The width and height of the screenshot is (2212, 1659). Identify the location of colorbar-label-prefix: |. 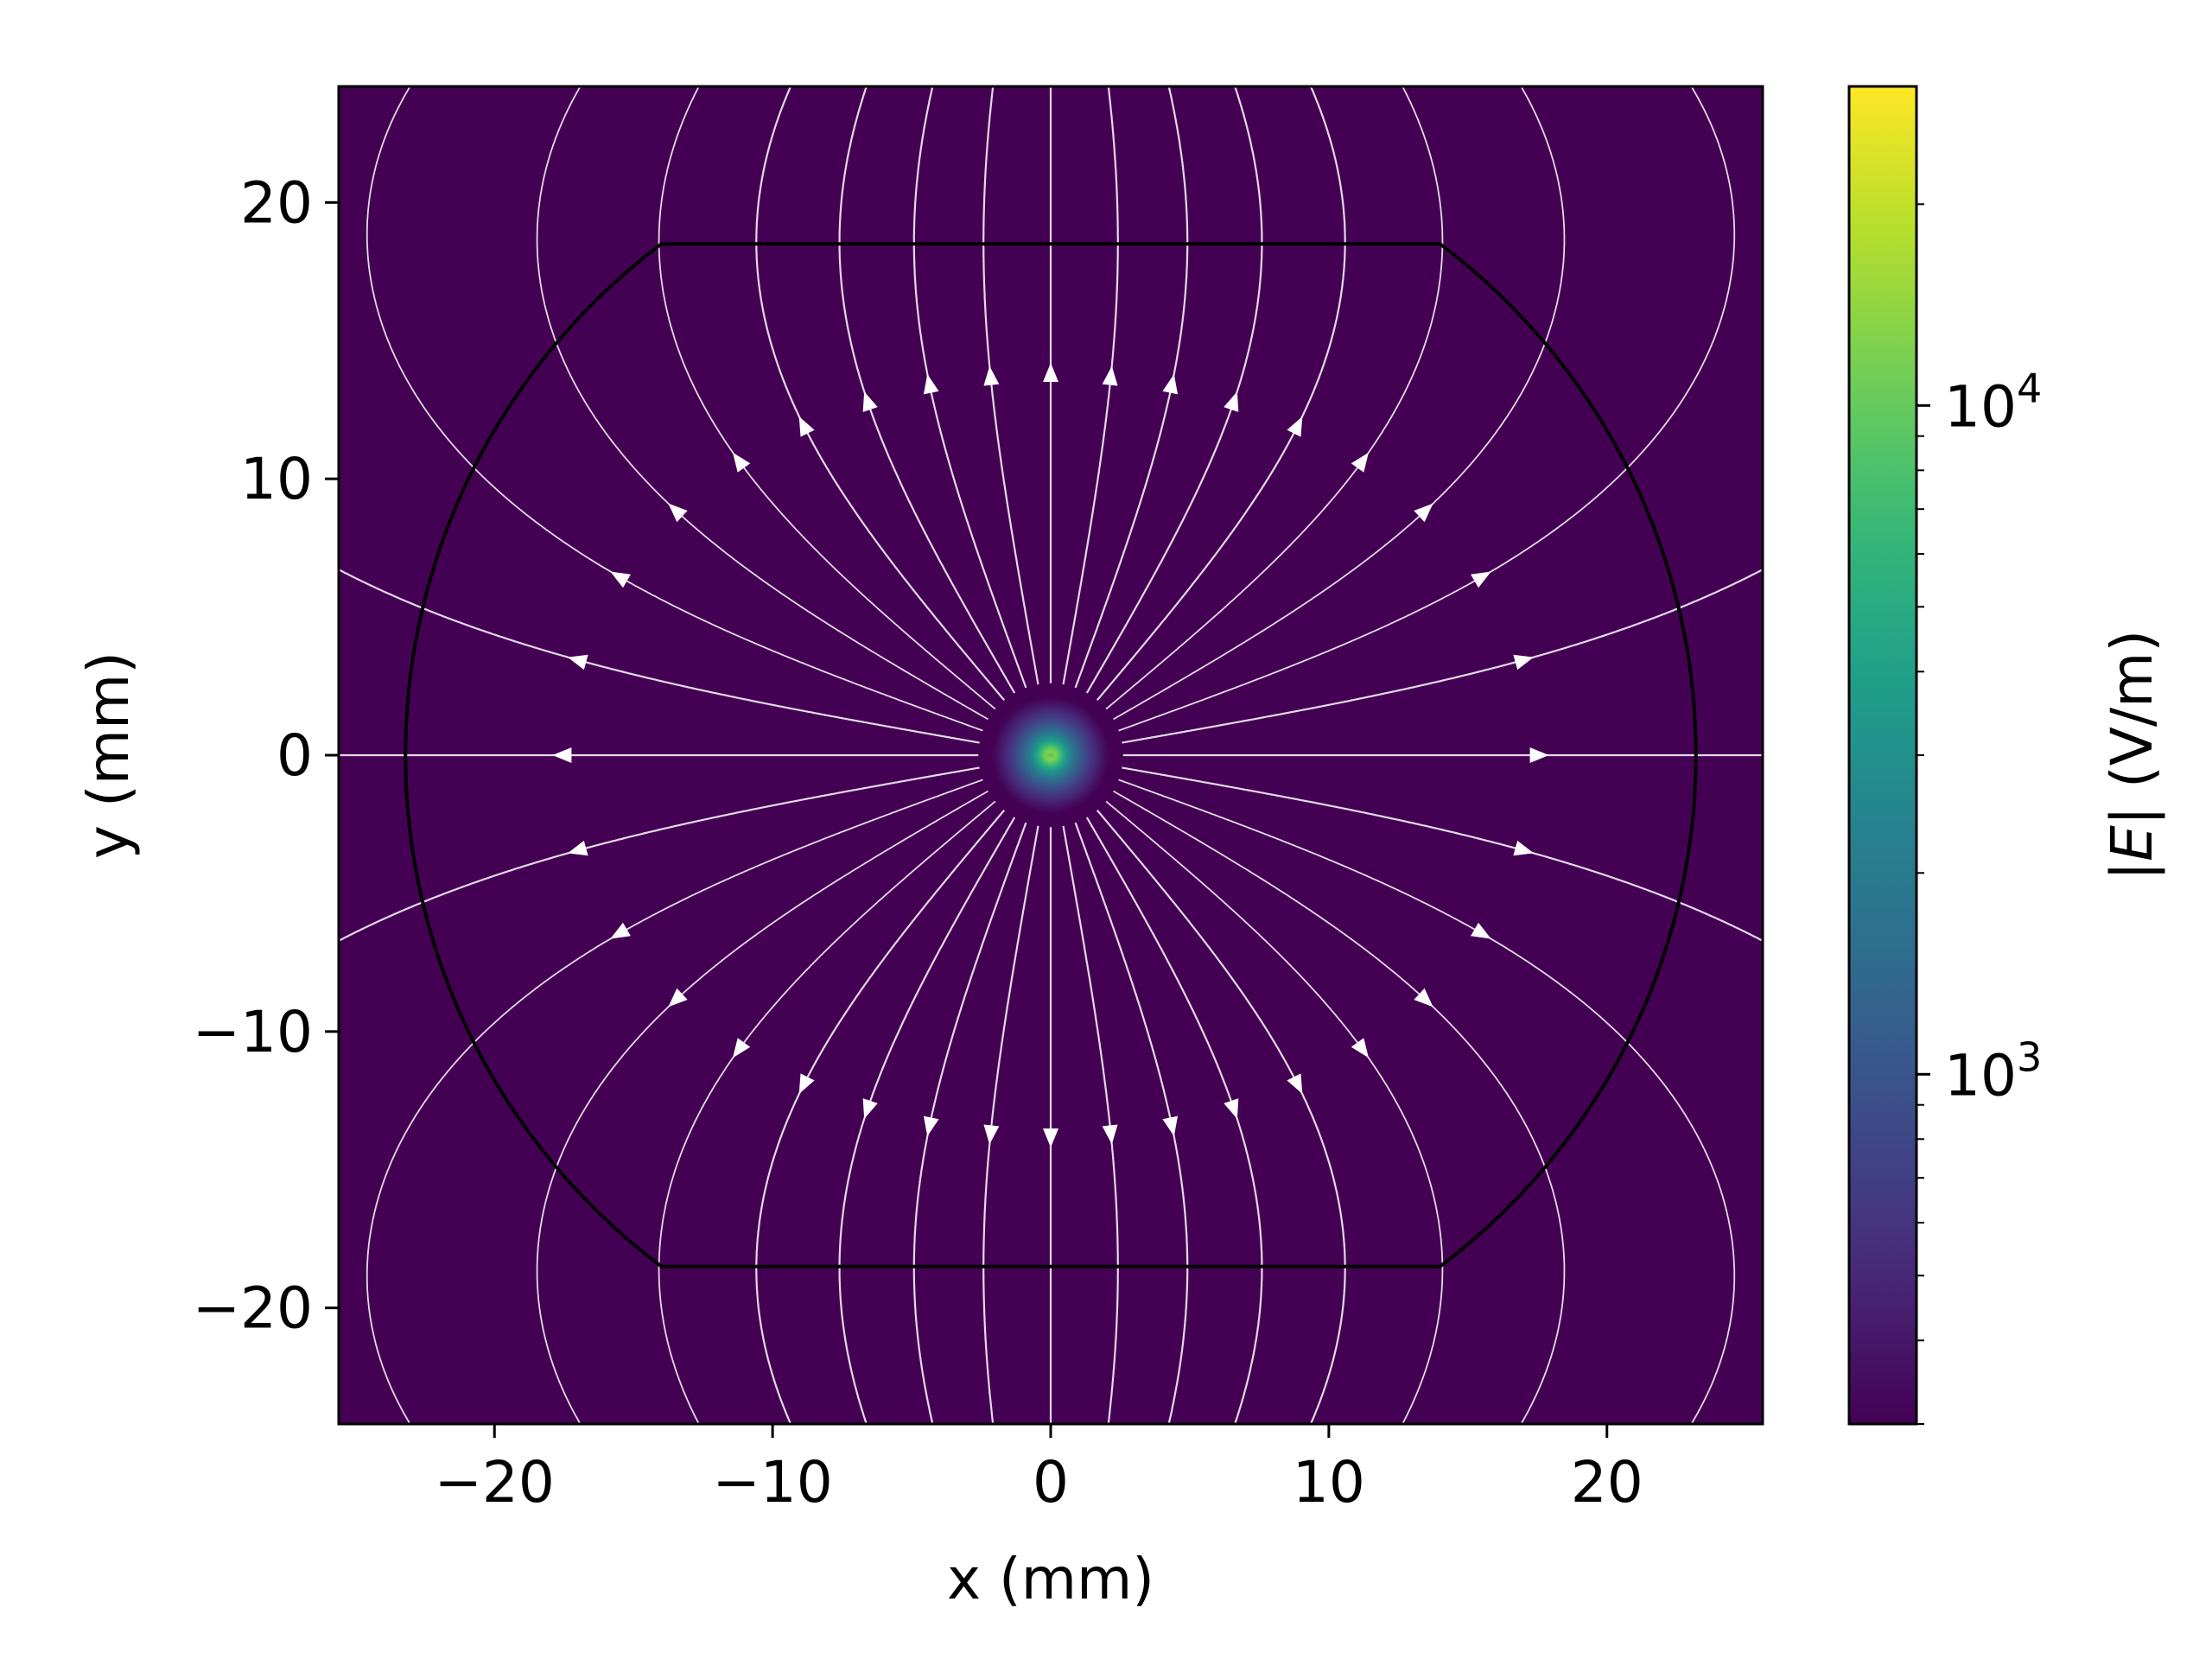
(2132, 870).